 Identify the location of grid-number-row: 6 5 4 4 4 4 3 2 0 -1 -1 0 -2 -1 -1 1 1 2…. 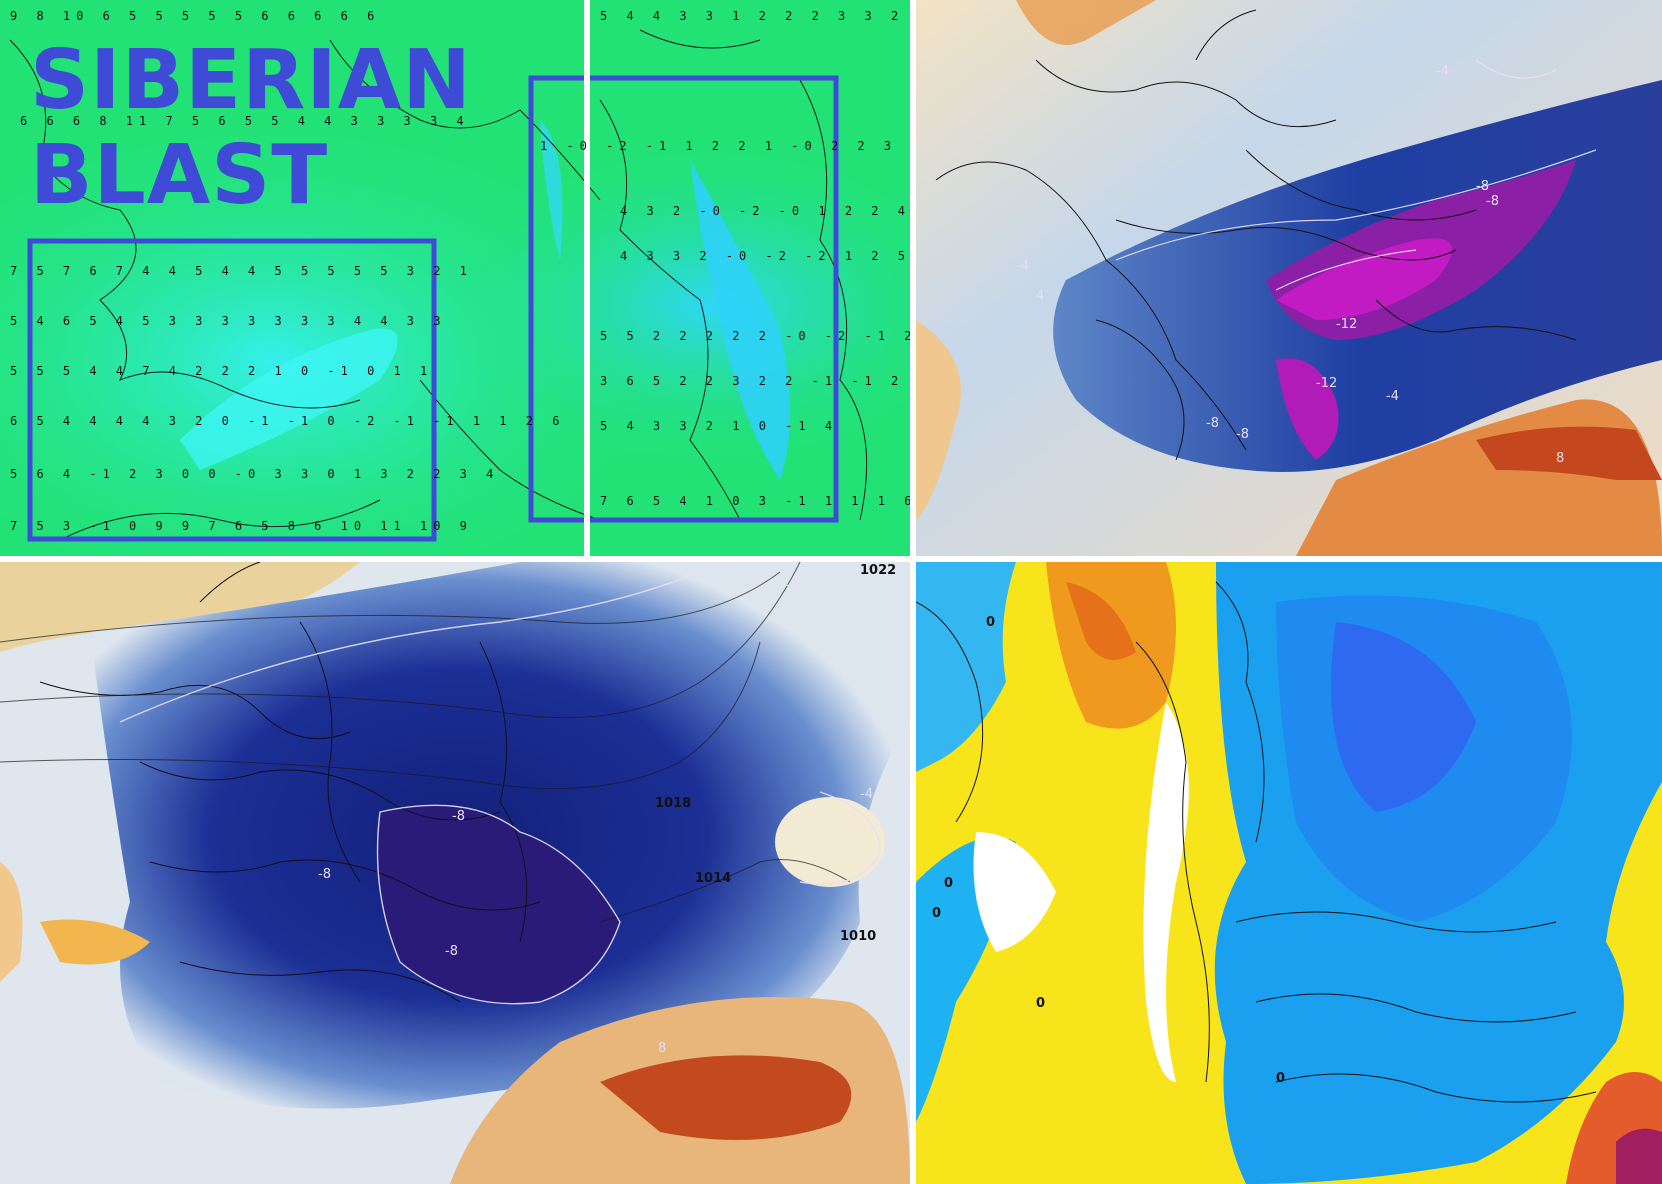
(287, 421).